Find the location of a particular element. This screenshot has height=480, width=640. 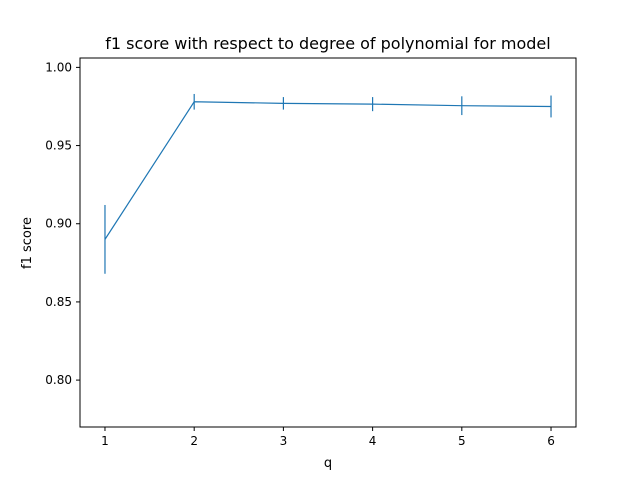

y-tick-label: 0.80 is located at coordinates (58, 380).